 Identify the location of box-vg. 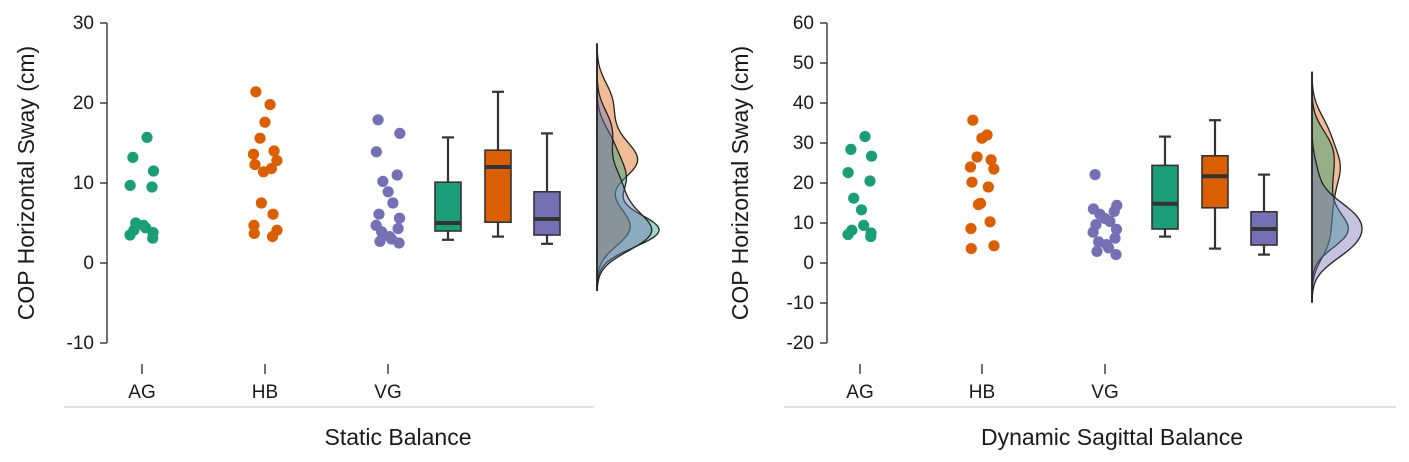
(547, 213).